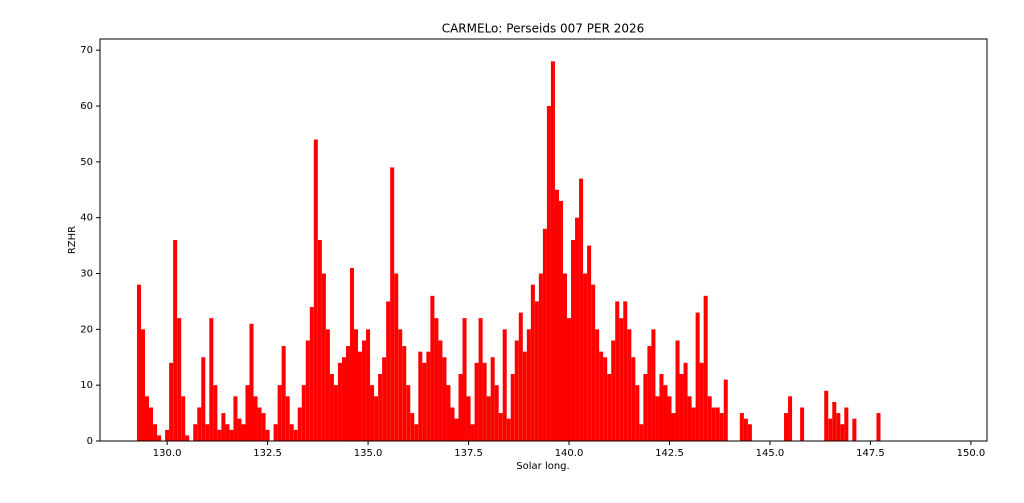 The image size is (1024, 503). What do you see at coordinates (543, 29) in the screenshot?
I see `chart-title: CARMELo: Perseids 007 PER 2026` at bounding box center [543, 29].